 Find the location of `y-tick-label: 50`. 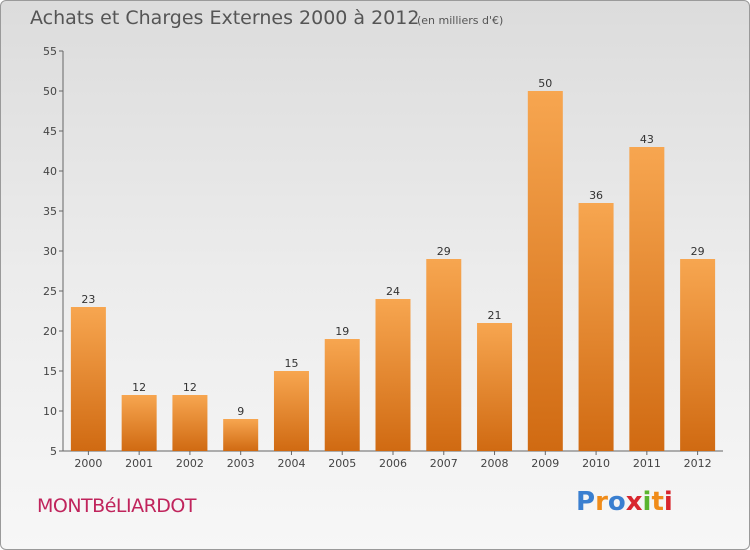

y-tick-label: 50 is located at coordinates (50, 91).